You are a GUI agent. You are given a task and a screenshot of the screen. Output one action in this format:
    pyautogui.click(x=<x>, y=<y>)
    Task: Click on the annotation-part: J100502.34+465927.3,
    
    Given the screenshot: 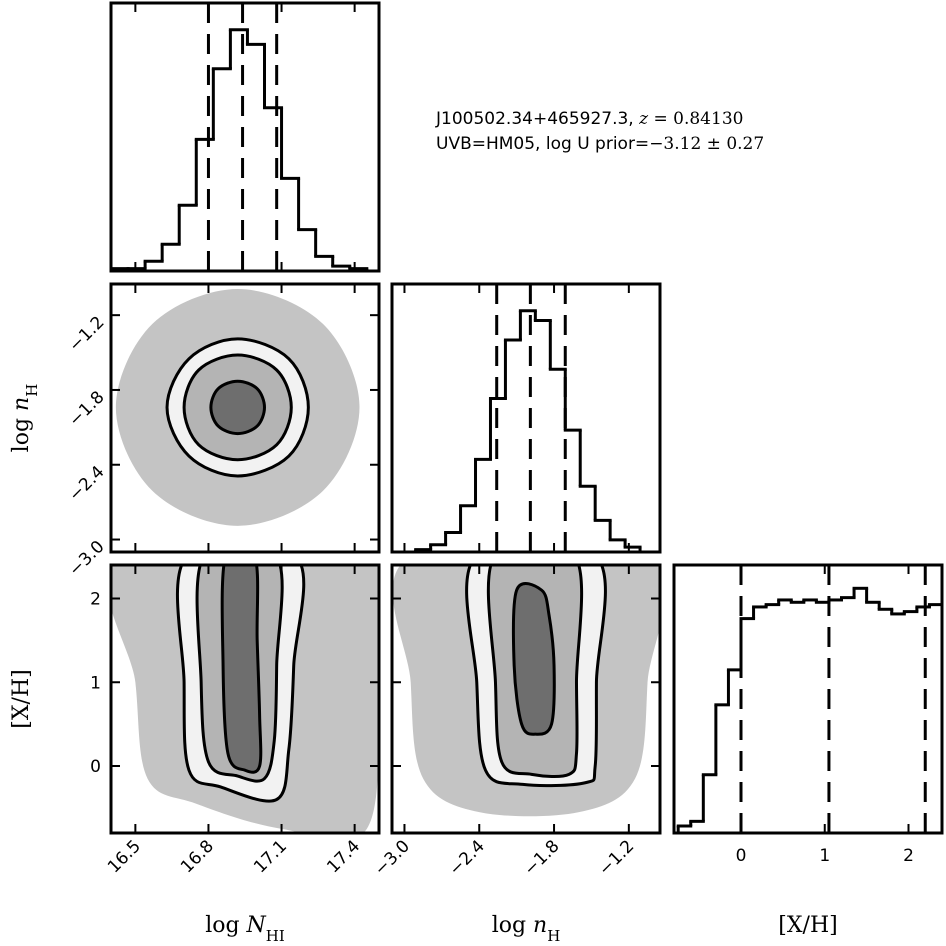 What is the action you would take?
    pyautogui.click(x=537, y=119)
    